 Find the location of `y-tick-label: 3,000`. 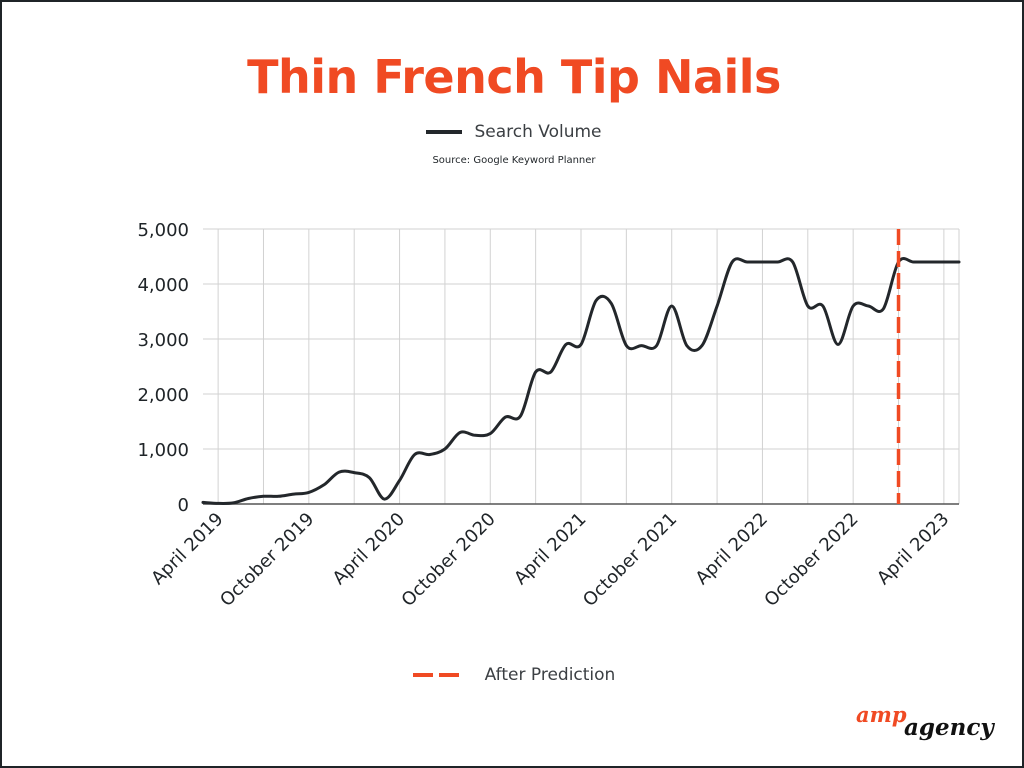

y-tick-label: 3,000 is located at coordinates (163, 340).